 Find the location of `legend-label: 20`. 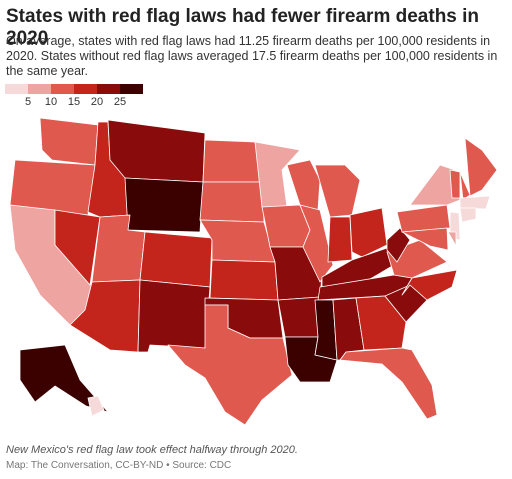

legend-label: 20 is located at coordinates (97, 102).